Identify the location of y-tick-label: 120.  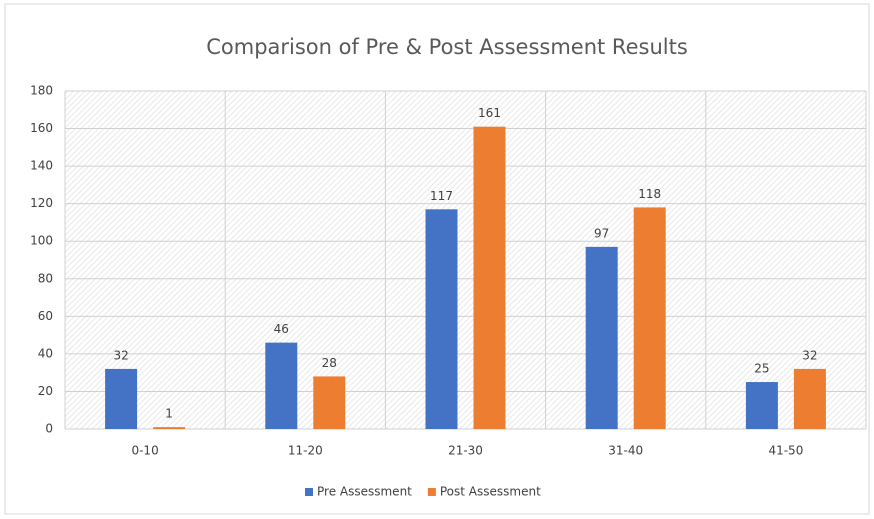
(41, 203).